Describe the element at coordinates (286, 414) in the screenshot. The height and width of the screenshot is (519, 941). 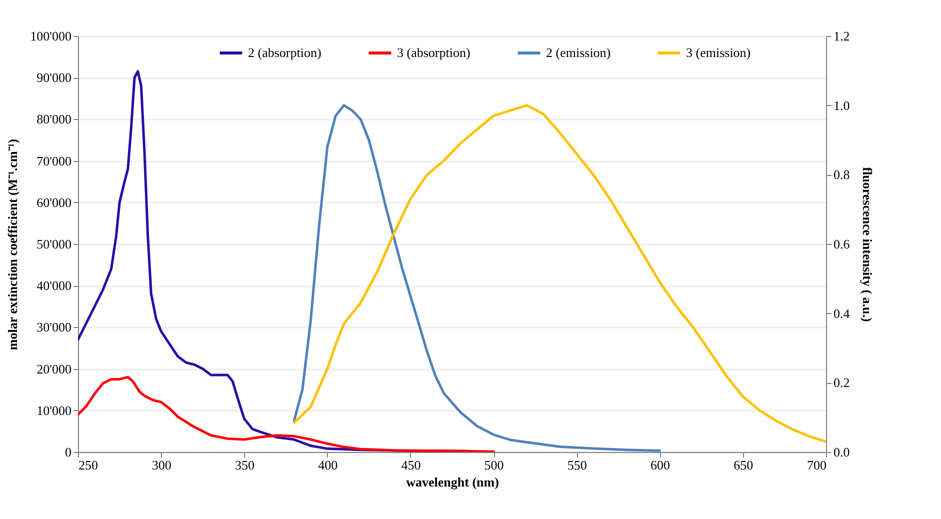
I see `line-series` at that location.